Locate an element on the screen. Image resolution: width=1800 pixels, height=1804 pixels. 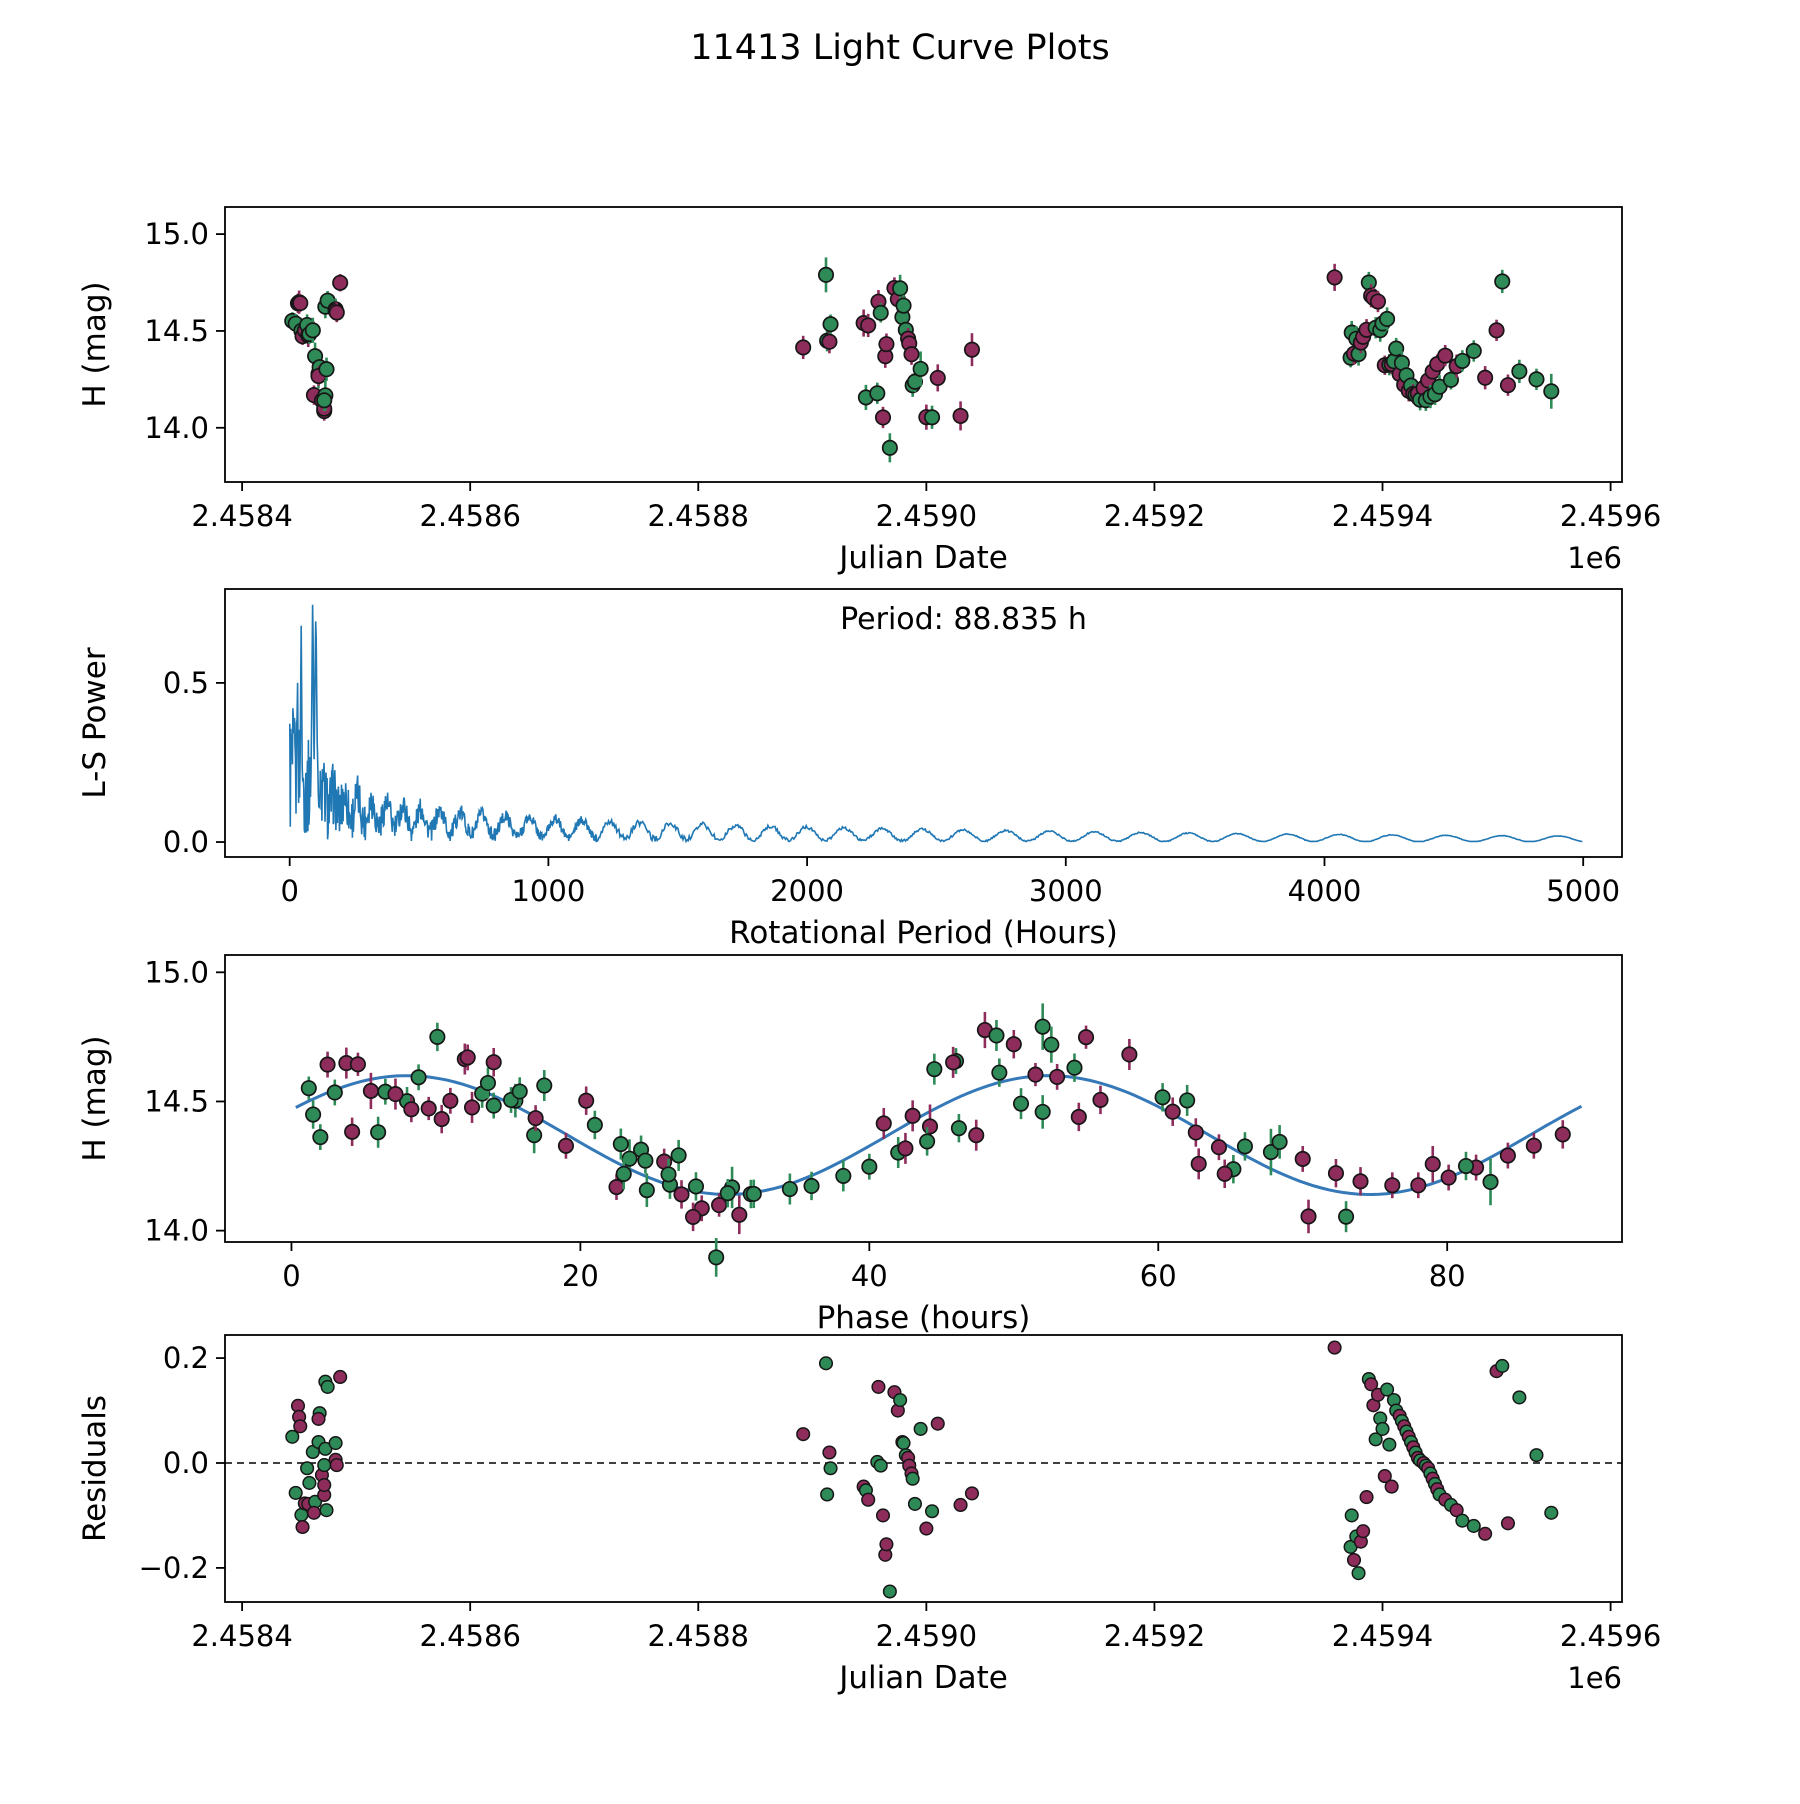
periodogram-line is located at coordinates (936, 724).